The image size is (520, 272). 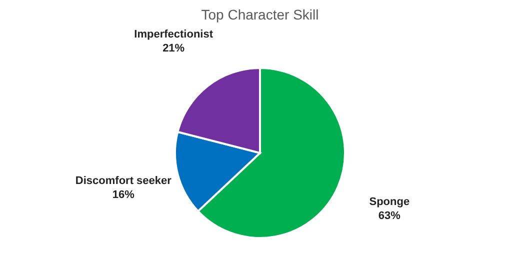 What do you see at coordinates (123, 181) in the screenshot?
I see `slice-label: Discomfort seeker` at bounding box center [123, 181].